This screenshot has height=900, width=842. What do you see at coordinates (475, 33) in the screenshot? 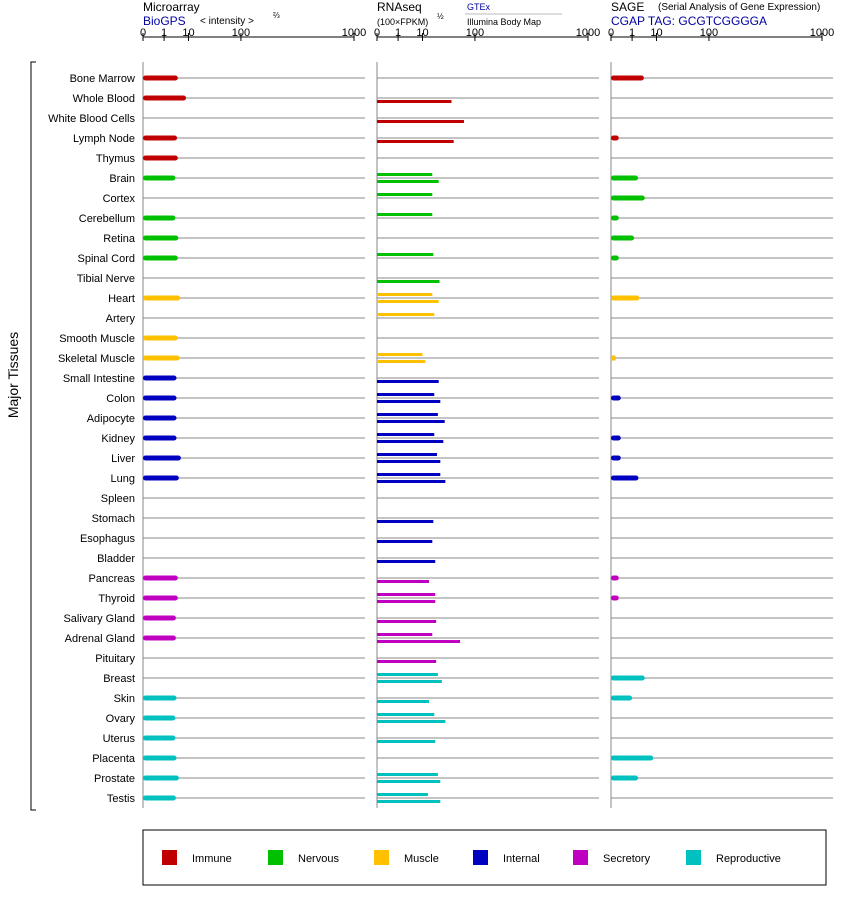
I see `rnaseq-tick-label-100: 100` at bounding box center [475, 33].